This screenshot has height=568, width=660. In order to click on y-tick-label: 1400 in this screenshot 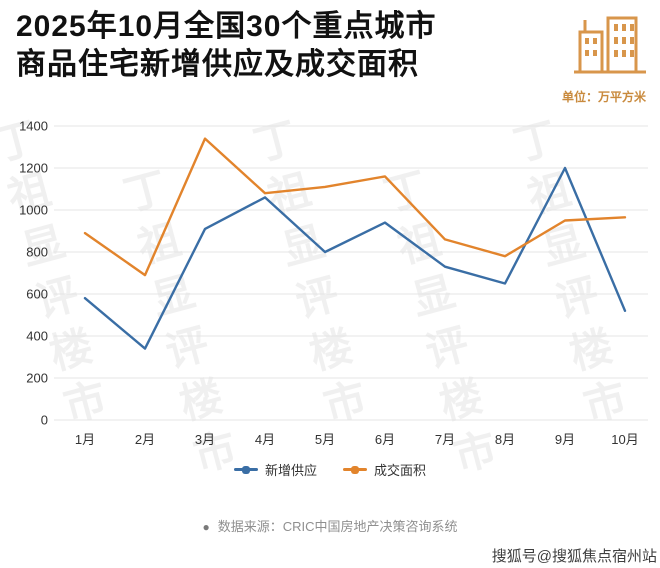, I will do `click(33, 126)`.